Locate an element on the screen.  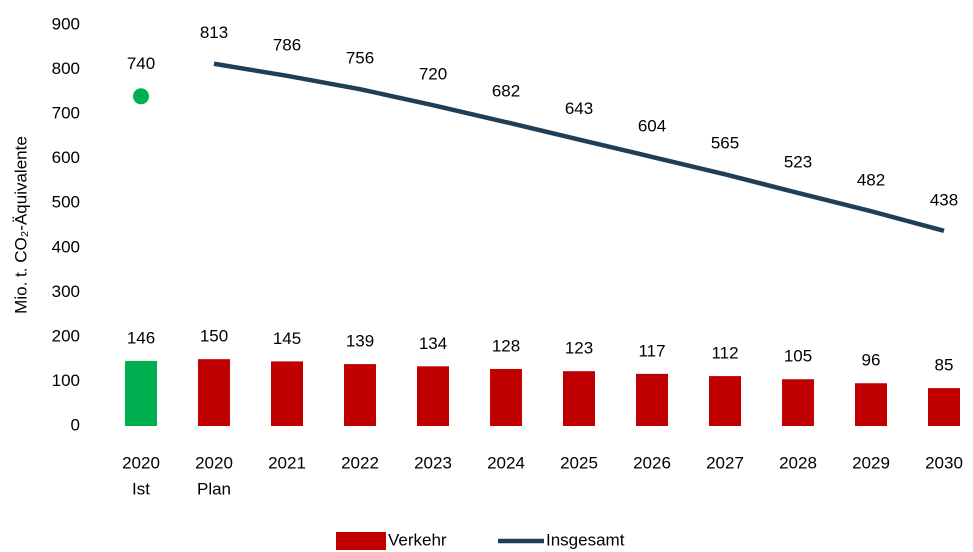
data-label: 813 is located at coordinates (214, 32).